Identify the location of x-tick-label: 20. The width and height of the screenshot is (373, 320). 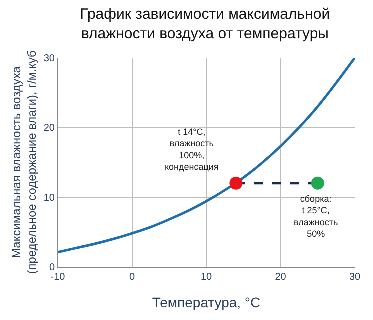
(281, 277).